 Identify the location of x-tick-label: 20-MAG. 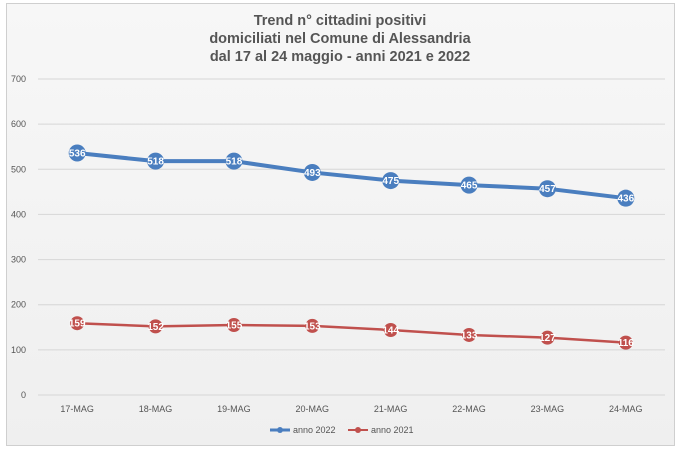
(313, 409).